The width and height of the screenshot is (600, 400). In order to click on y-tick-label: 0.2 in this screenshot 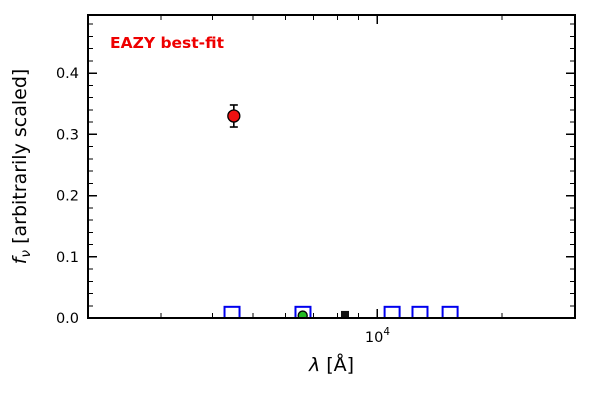, I will do `click(67, 197)`.